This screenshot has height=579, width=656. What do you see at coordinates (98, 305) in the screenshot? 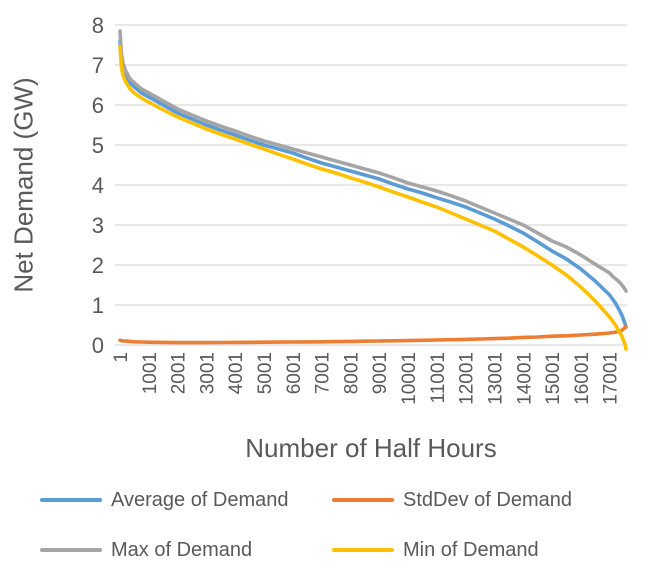
I see `y-tick-label: 1` at bounding box center [98, 305].